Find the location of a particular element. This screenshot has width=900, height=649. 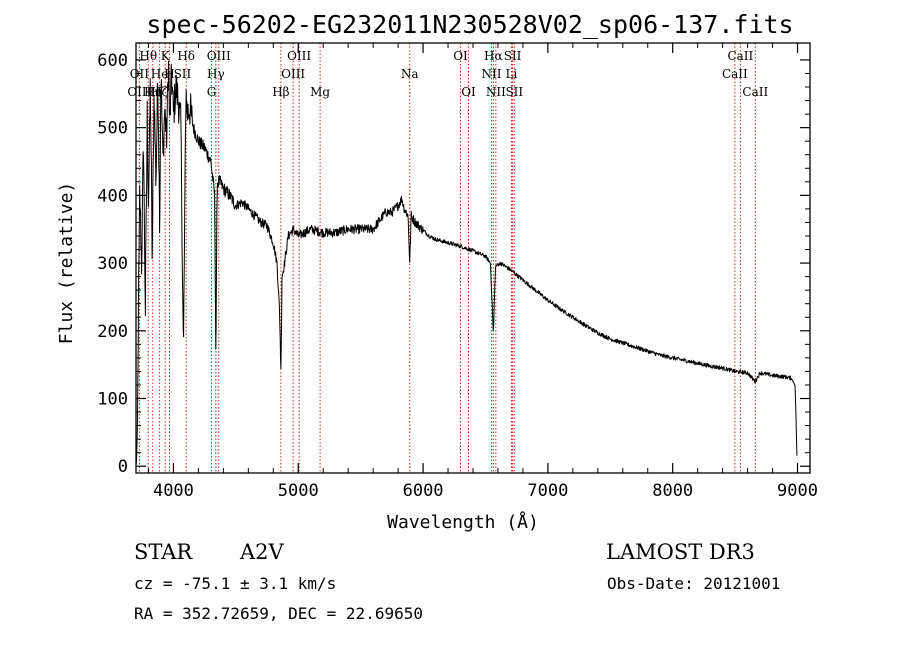

y-tick-label: 300 is located at coordinates (112, 264).